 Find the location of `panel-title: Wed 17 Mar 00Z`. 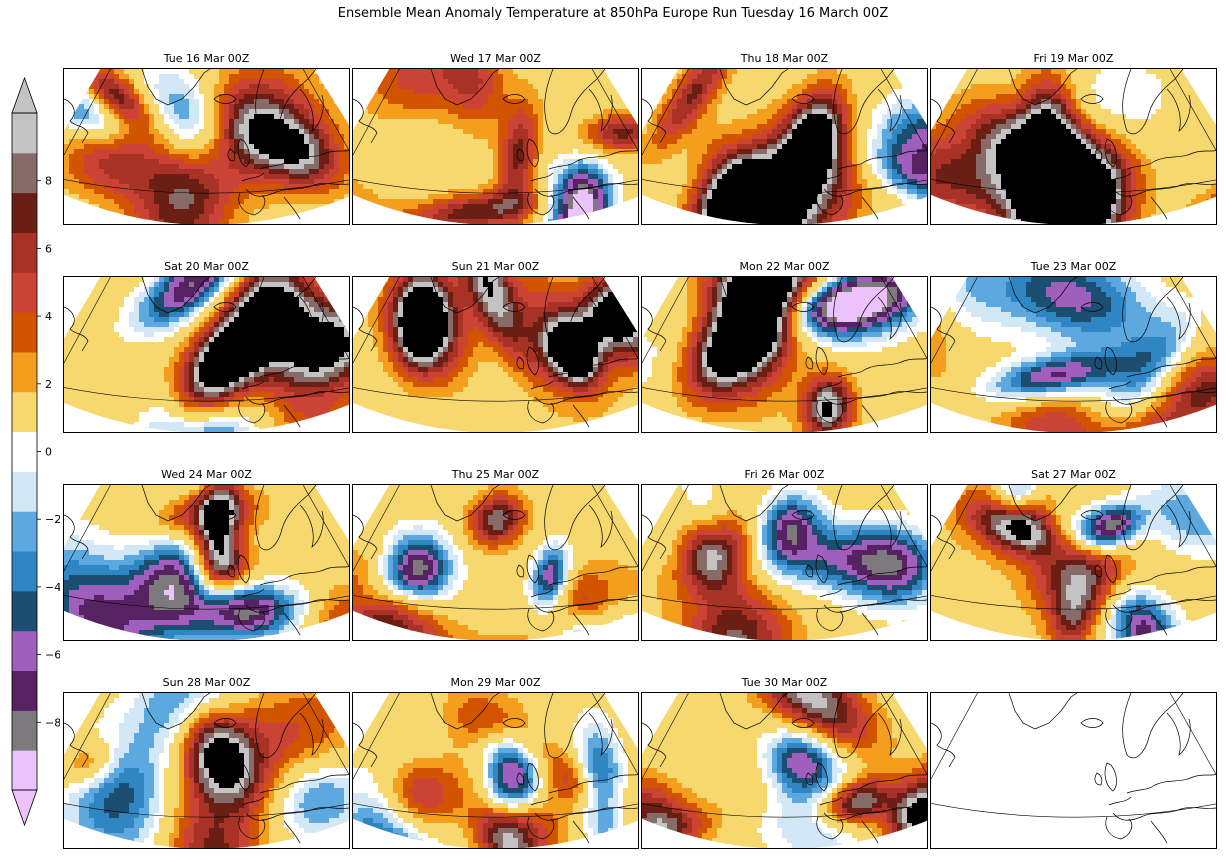

panel-title: Wed 17 Mar 00Z is located at coordinates (495, 58).